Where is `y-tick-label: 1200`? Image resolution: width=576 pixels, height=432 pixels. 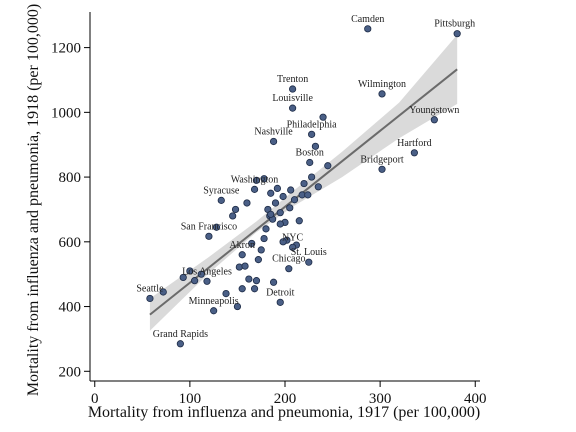 y-tick-label: 1200 is located at coordinates (66, 49).